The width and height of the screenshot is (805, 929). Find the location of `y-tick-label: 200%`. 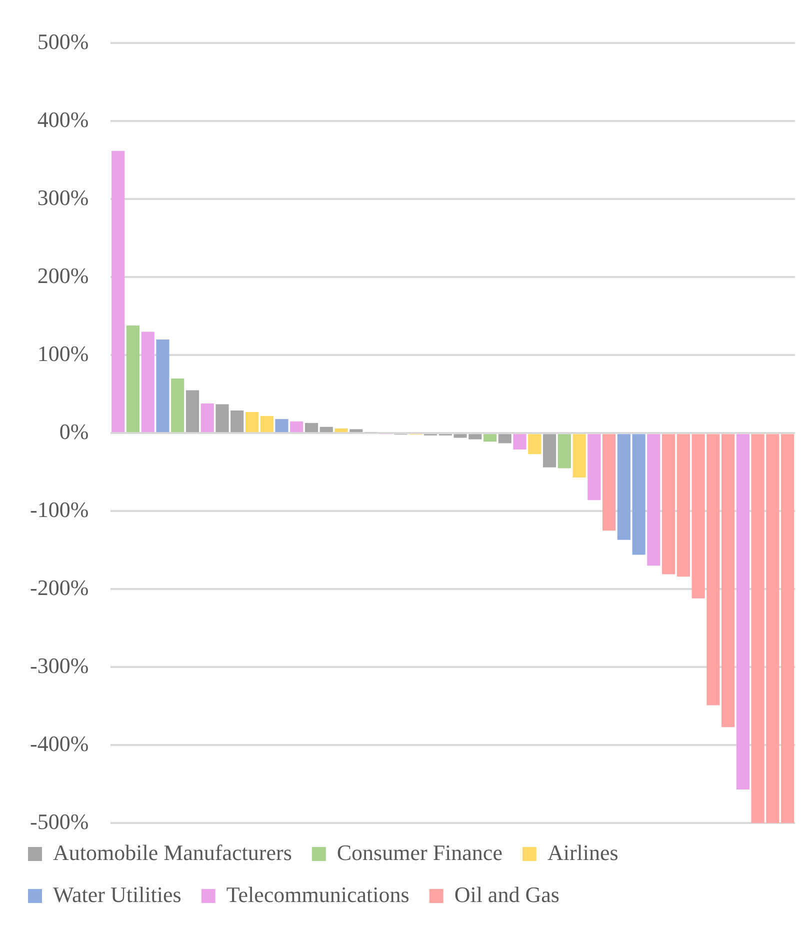

y-tick-label: 200% is located at coordinates (63, 275).